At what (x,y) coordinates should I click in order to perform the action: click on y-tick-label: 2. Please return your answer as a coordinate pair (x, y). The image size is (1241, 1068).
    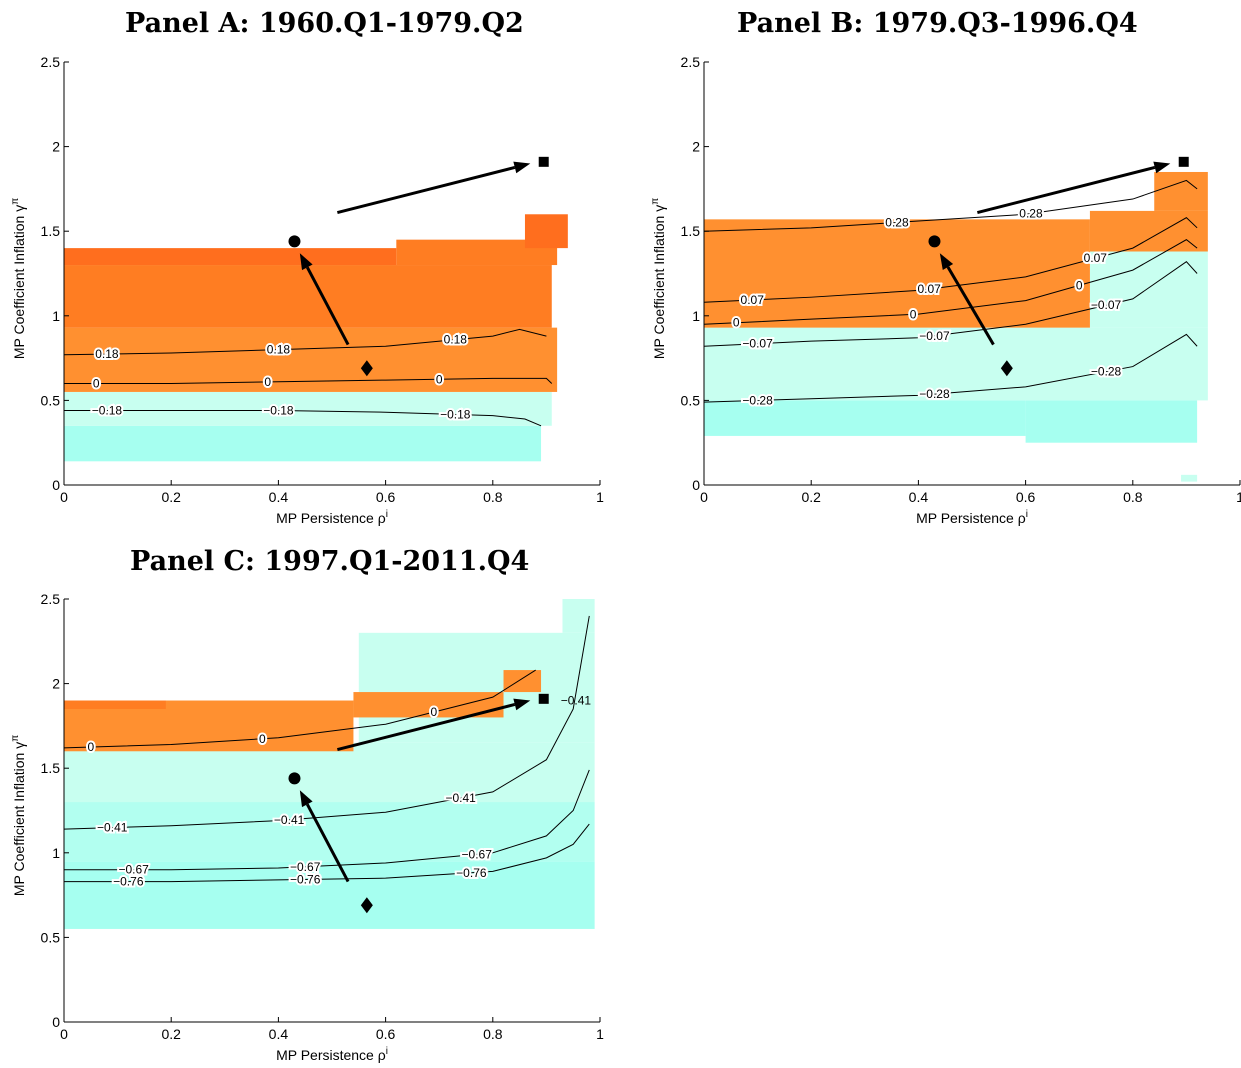
    Looking at the image, I should click on (56, 684).